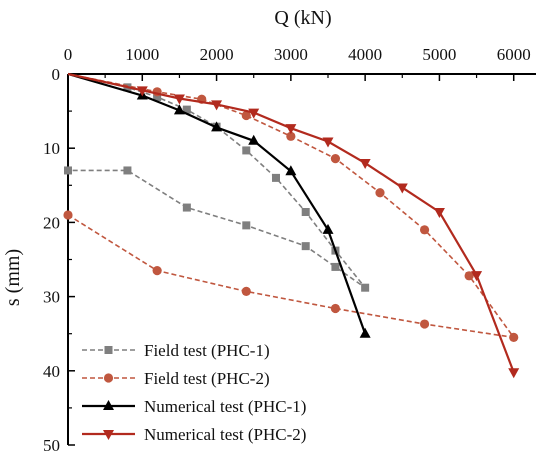  I want to click on x-axis-ticks: 0 1000 2000 3000 4000 5000 6000, so click(297, 63).